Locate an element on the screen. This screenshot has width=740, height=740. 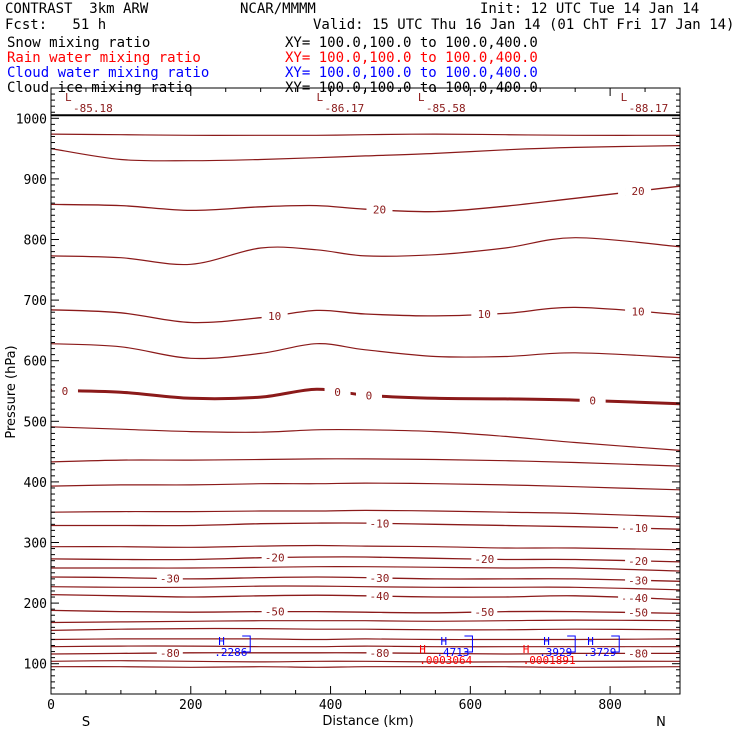
isotherm--80-line is located at coordinates (365, 653).